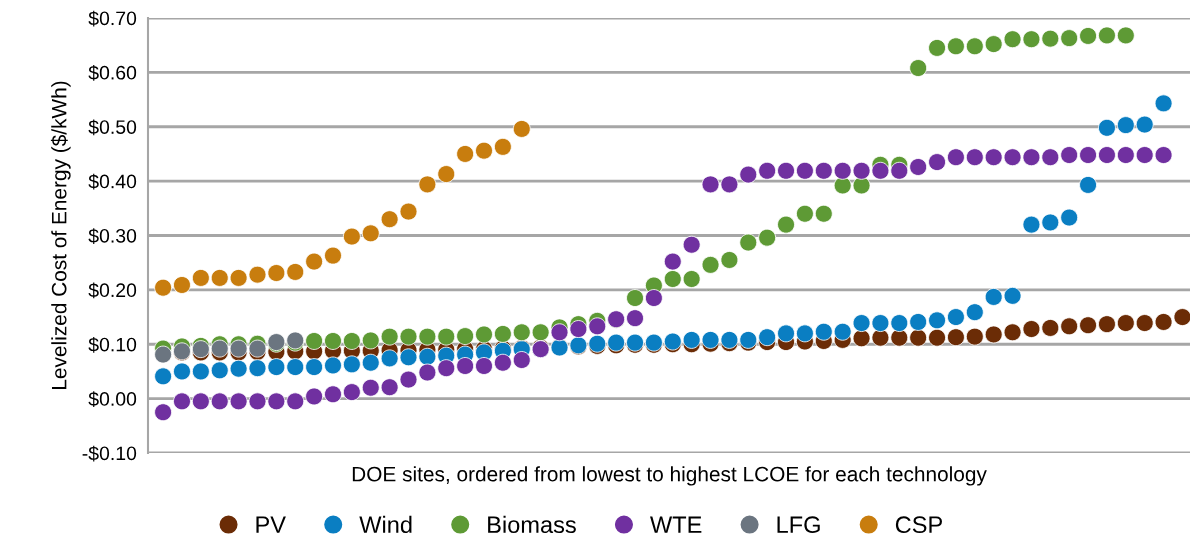 Image resolution: width=1196 pixels, height=559 pixels. I want to click on y-tick-label: $0.70, so click(112, 18).